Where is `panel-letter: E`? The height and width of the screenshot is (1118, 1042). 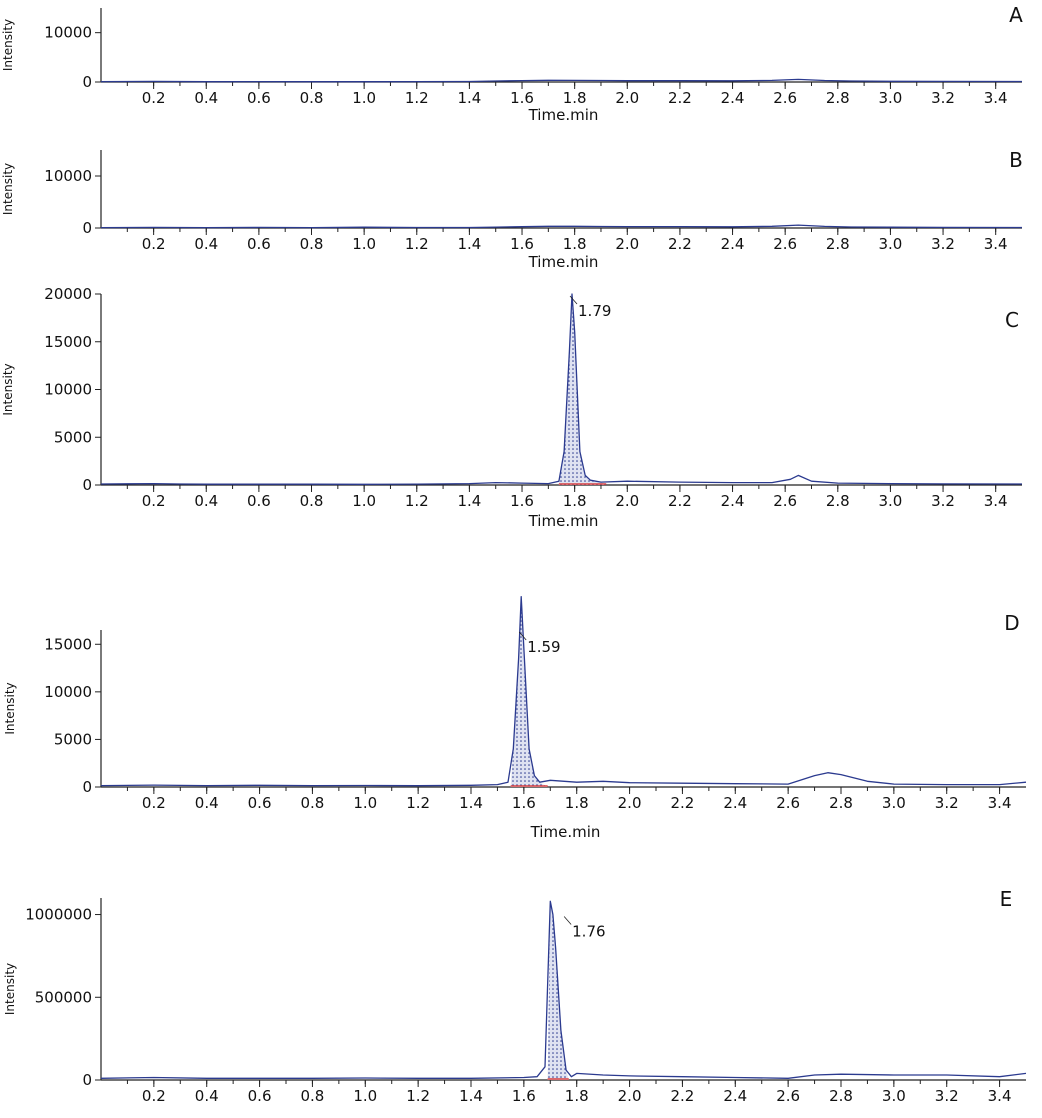
panel-letter: E is located at coordinates (1006, 899).